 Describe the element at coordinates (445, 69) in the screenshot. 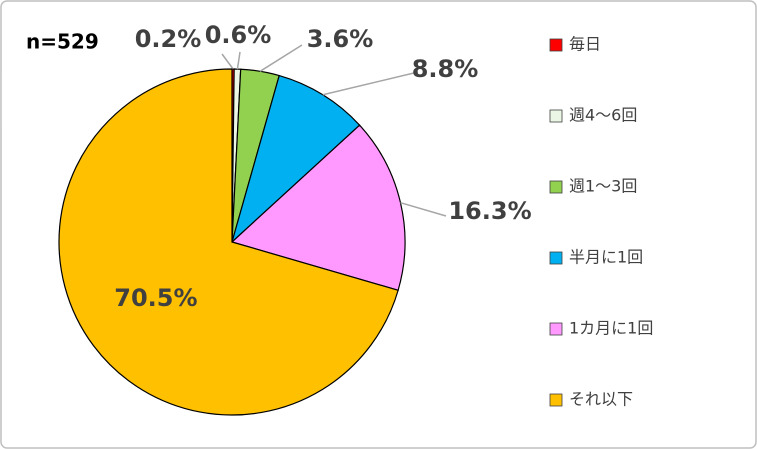

I see `value-label: 8.8%` at that location.